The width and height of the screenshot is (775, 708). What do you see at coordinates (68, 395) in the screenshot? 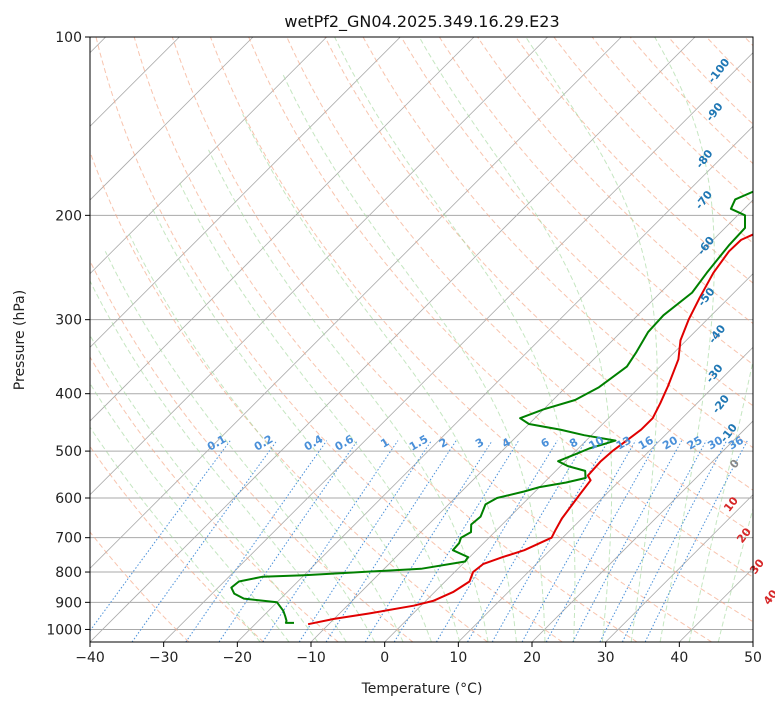
I see `y-tick-label: 400` at bounding box center [68, 395].